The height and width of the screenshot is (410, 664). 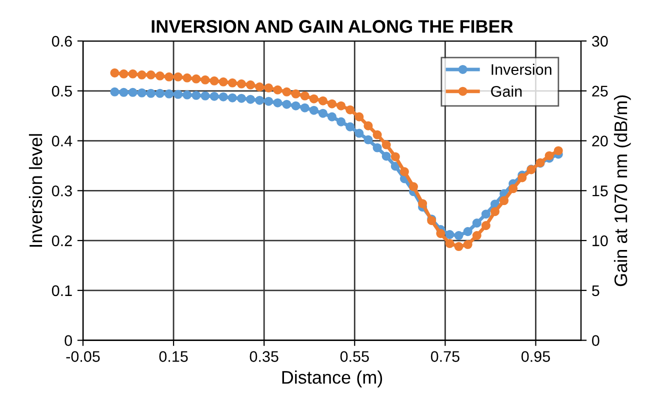 I want to click on y2-tick-label: 20, so click(x=600, y=141).